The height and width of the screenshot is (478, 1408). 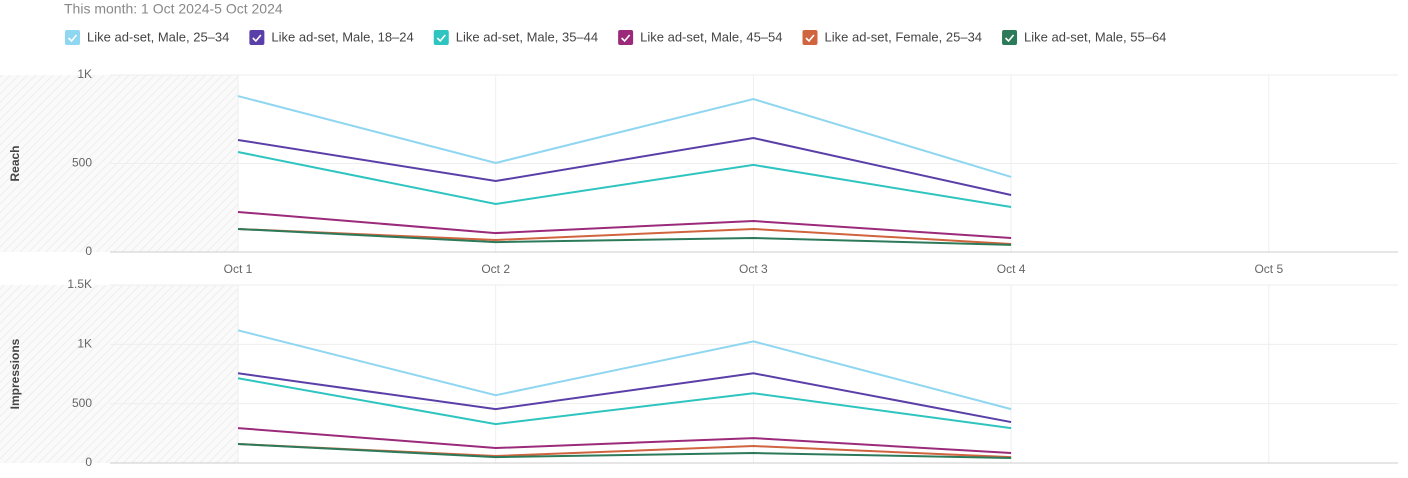 I want to click on legend-label: Like ad-set, Male, 18–24, so click(x=342, y=36).